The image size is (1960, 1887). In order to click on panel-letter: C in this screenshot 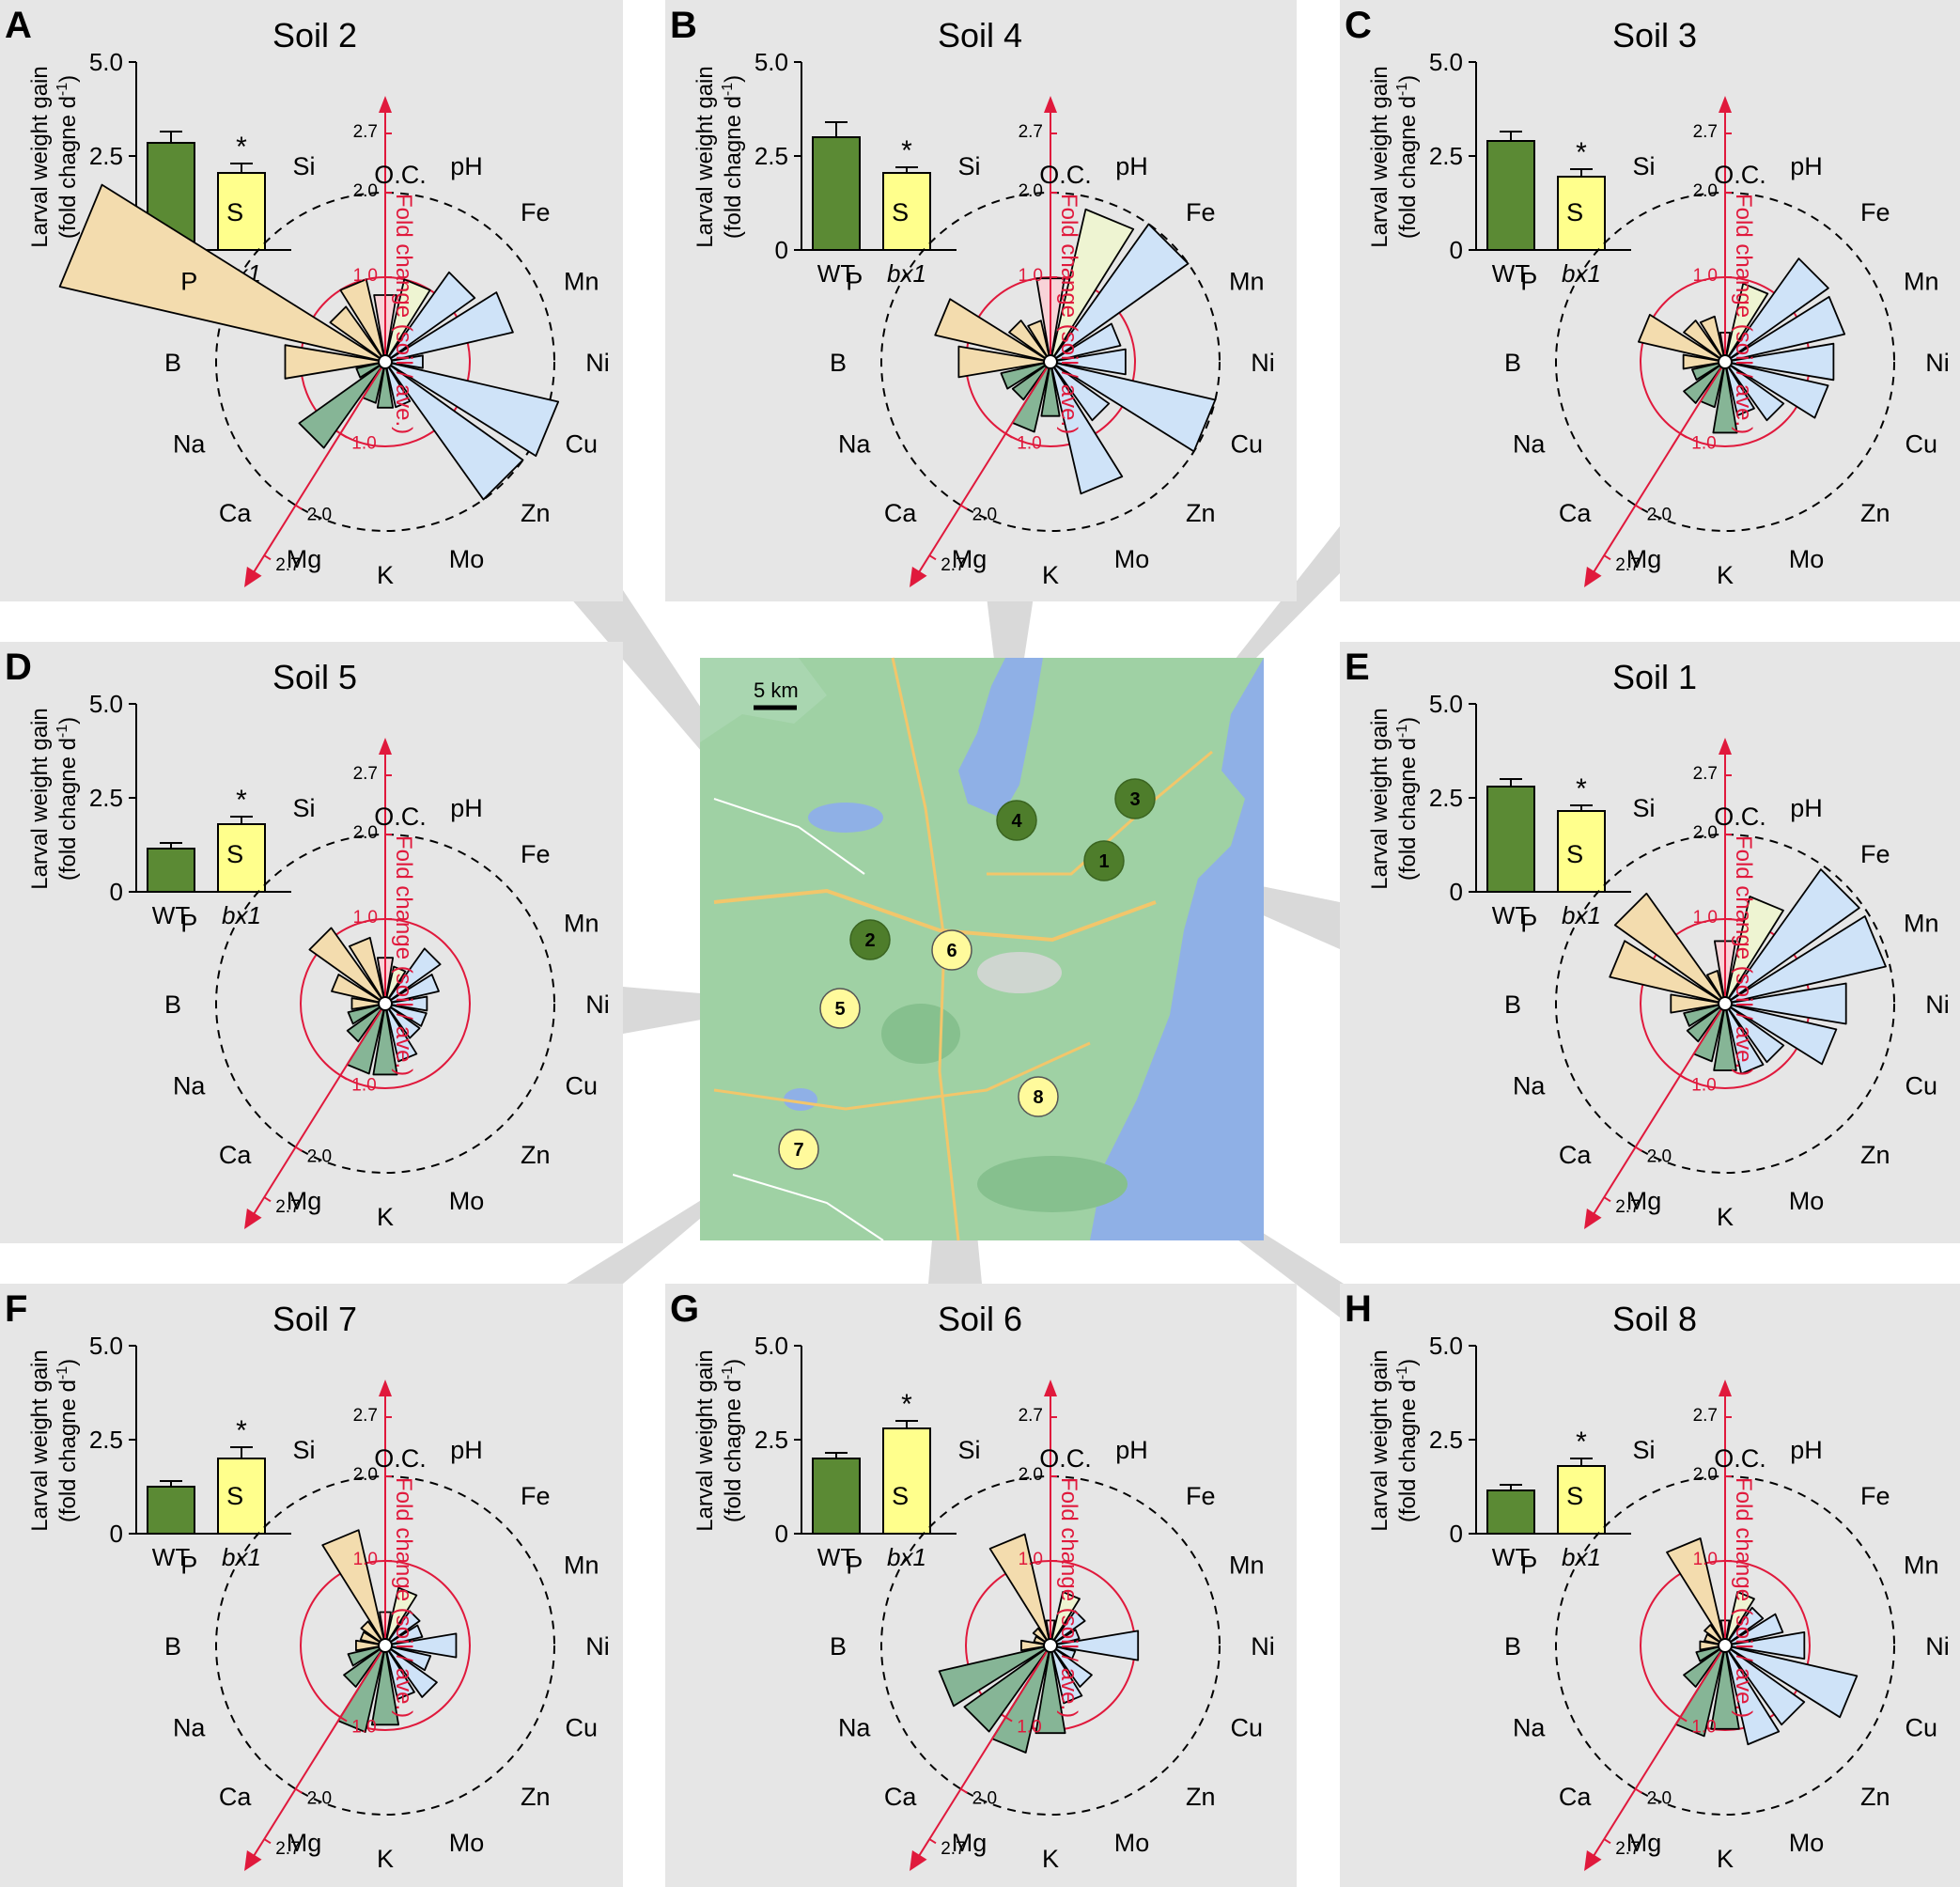, I will do `click(1358, 26)`.